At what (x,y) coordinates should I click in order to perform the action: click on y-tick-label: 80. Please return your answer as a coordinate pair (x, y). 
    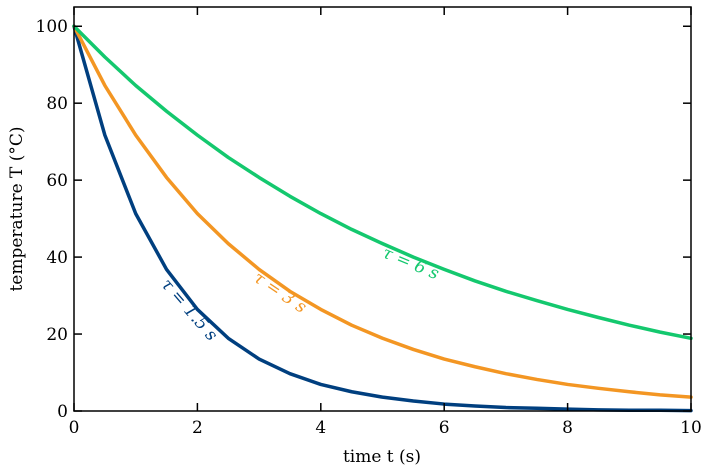
    Looking at the image, I should click on (57, 104).